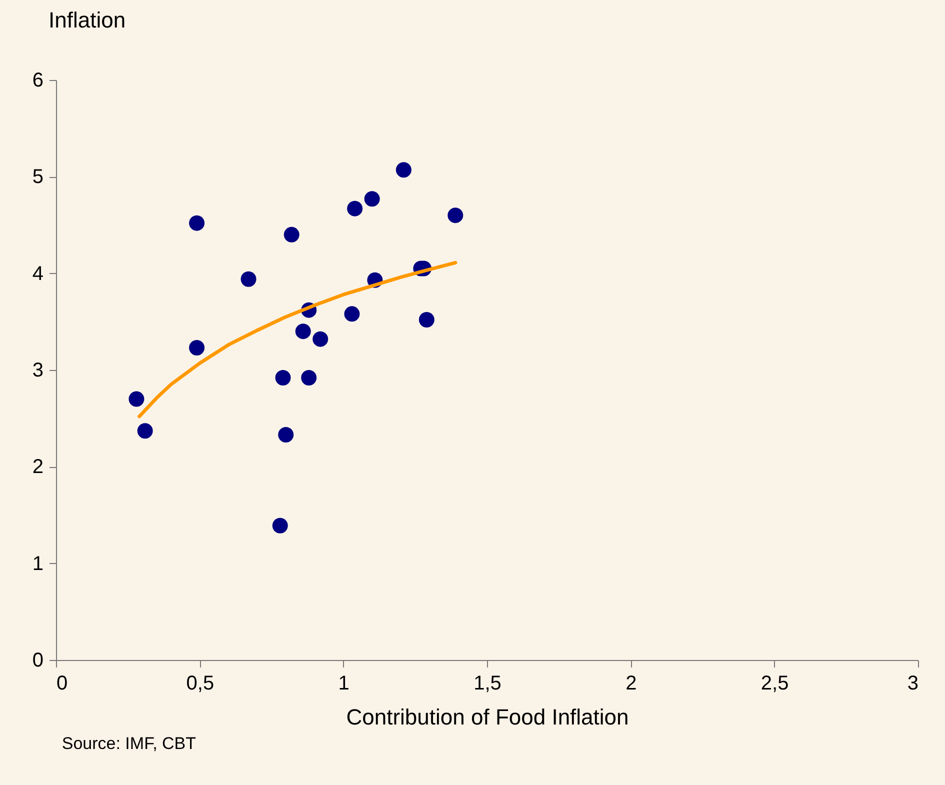 This screenshot has height=785, width=945. What do you see at coordinates (298, 339) in the screenshot?
I see `line-series` at bounding box center [298, 339].